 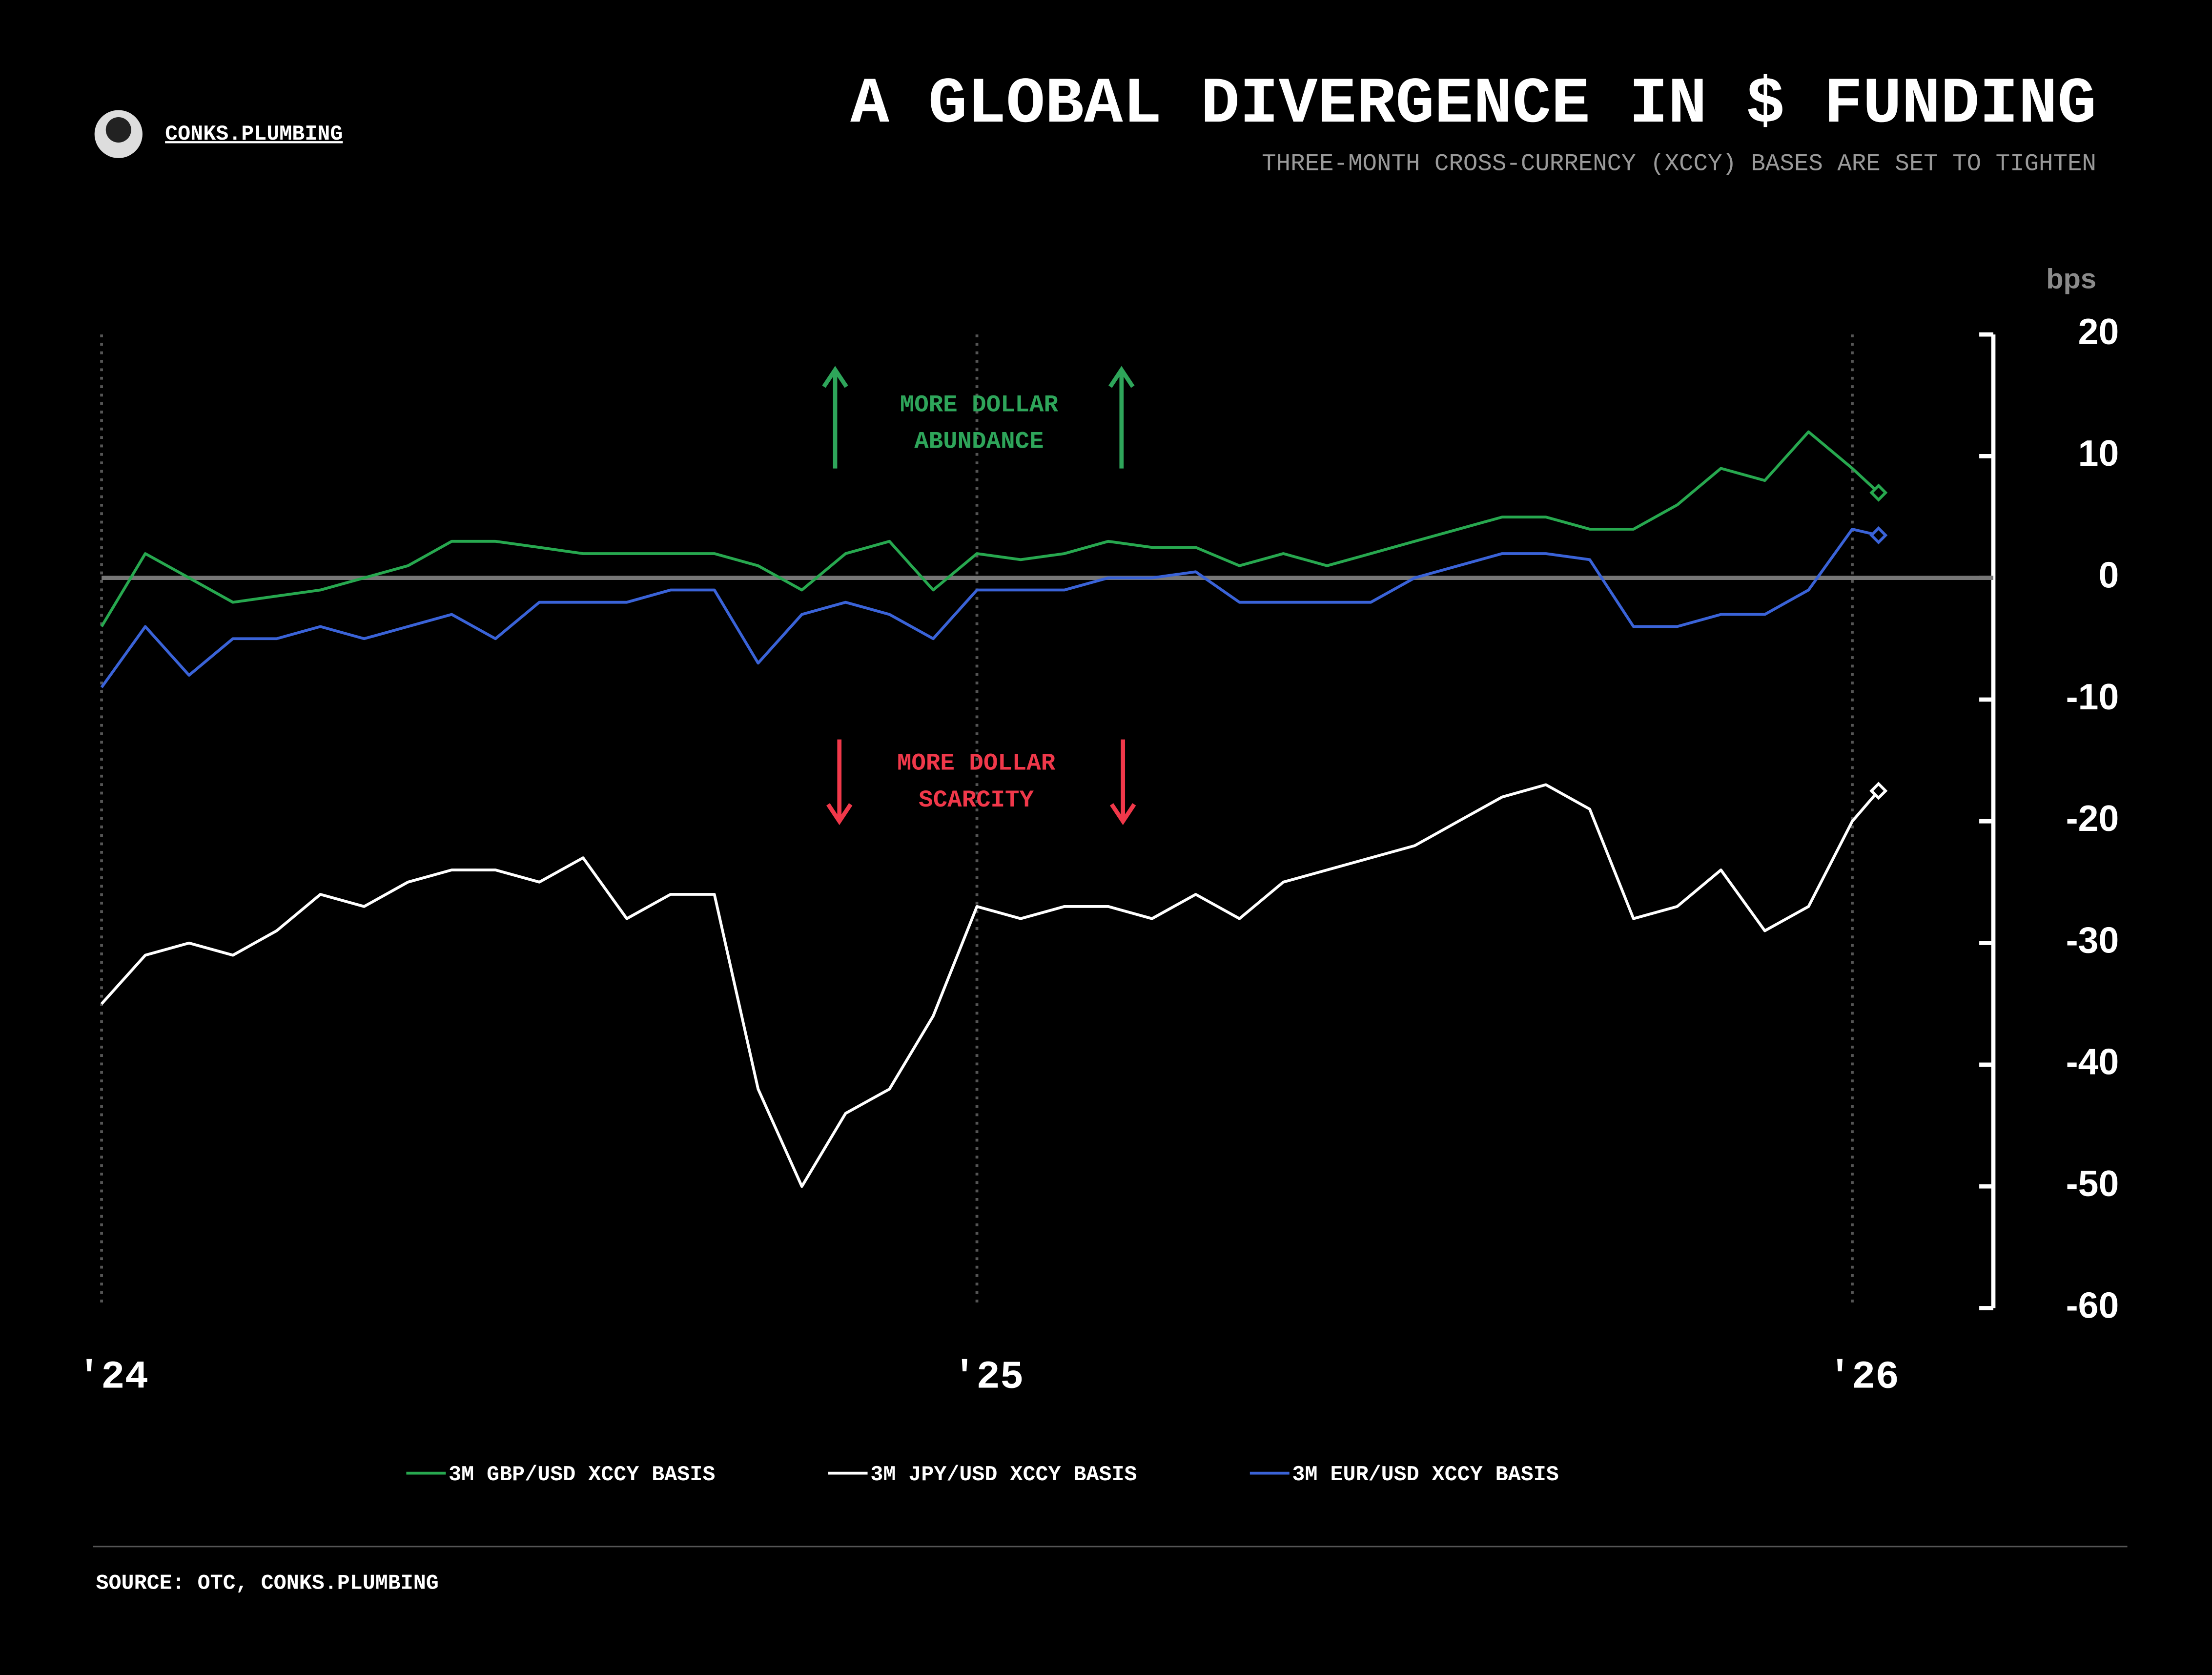 I want to click on y-tick-label: -60, so click(x=2092, y=1304).